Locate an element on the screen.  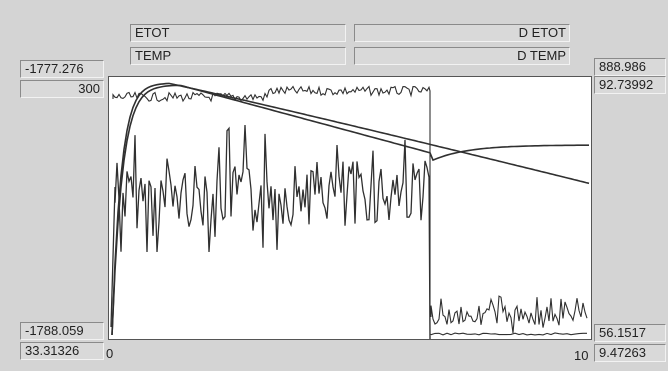
detot-min-value: 56.1517 is located at coordinates (622, 332).